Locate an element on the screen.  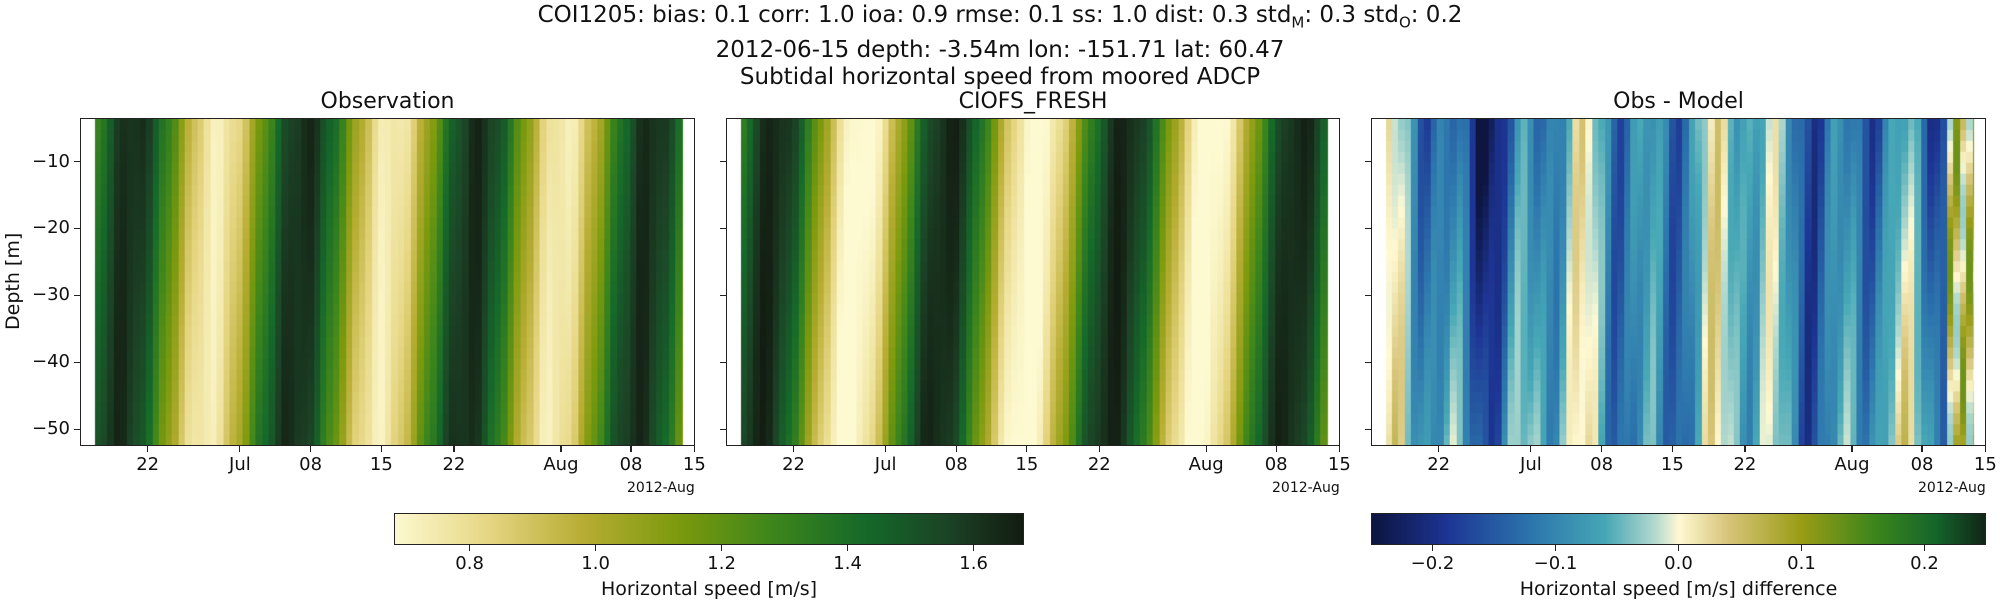
colorbar-label: Horizontal speed [m/s] difference is located at coordinates (1678, 589).